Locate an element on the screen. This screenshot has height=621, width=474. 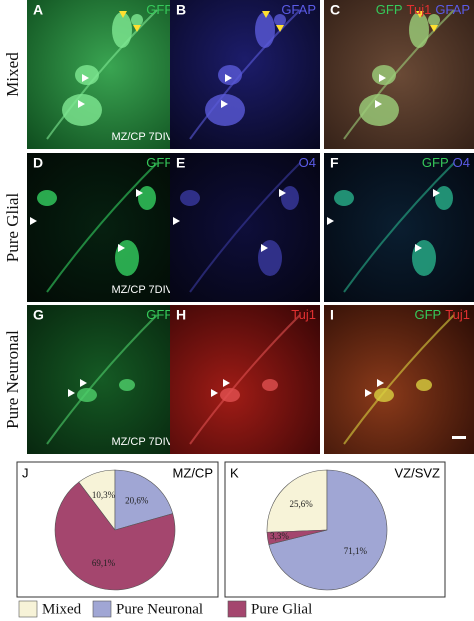
panel-letter: C is located at coordinates (335, 10).